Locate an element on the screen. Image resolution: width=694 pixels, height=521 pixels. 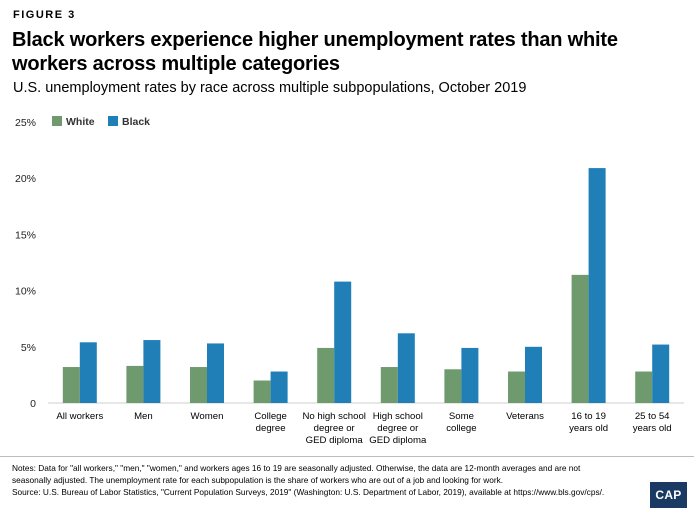
x-tick-label: 16 to 19 years old is located at coordinates (588, 422).